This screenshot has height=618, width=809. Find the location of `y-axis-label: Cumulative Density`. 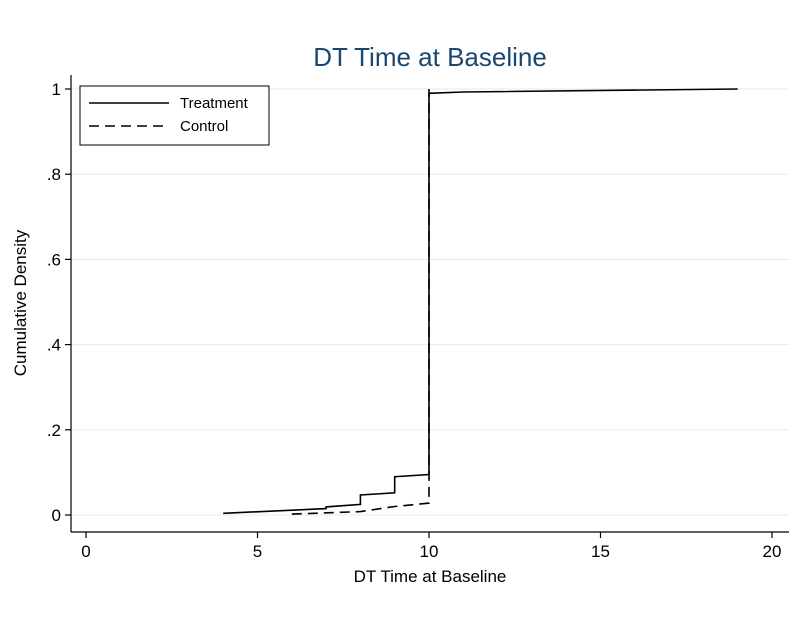

y-axis-label: Cumulative Density is located at coordinates (20, 302).